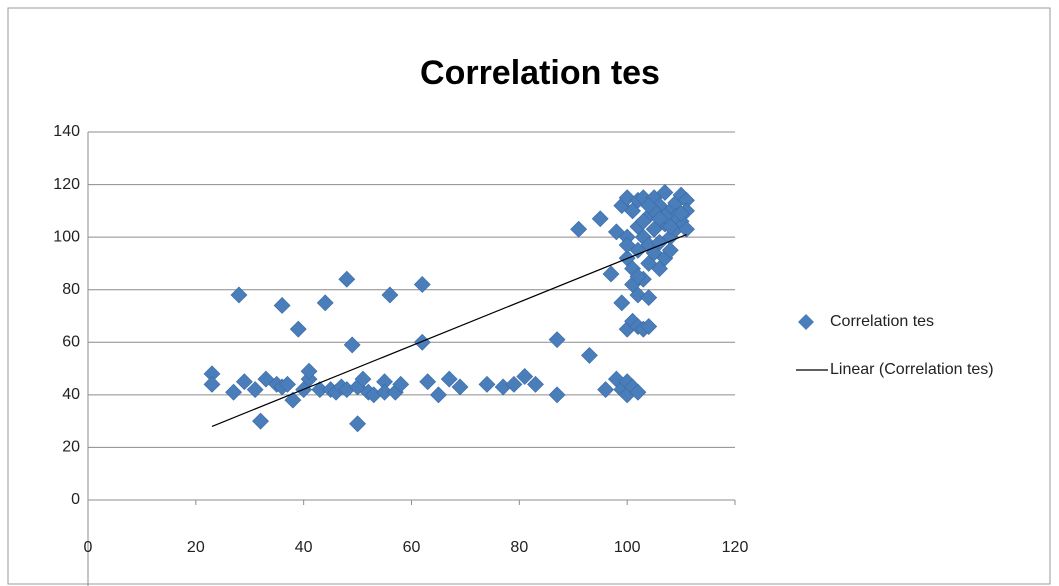 This screenshot has height=586, width=1059. Describe the element at coordinates (71, 342) in the screenshot. I see `y-tick-label: 60` at that location.